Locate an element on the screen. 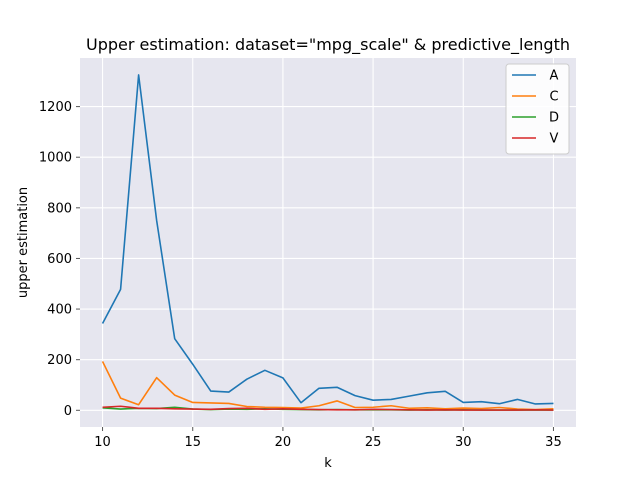 This screenshot has width=640, height=484. y-tick-label: 400 is located at coordinates (59, 310).